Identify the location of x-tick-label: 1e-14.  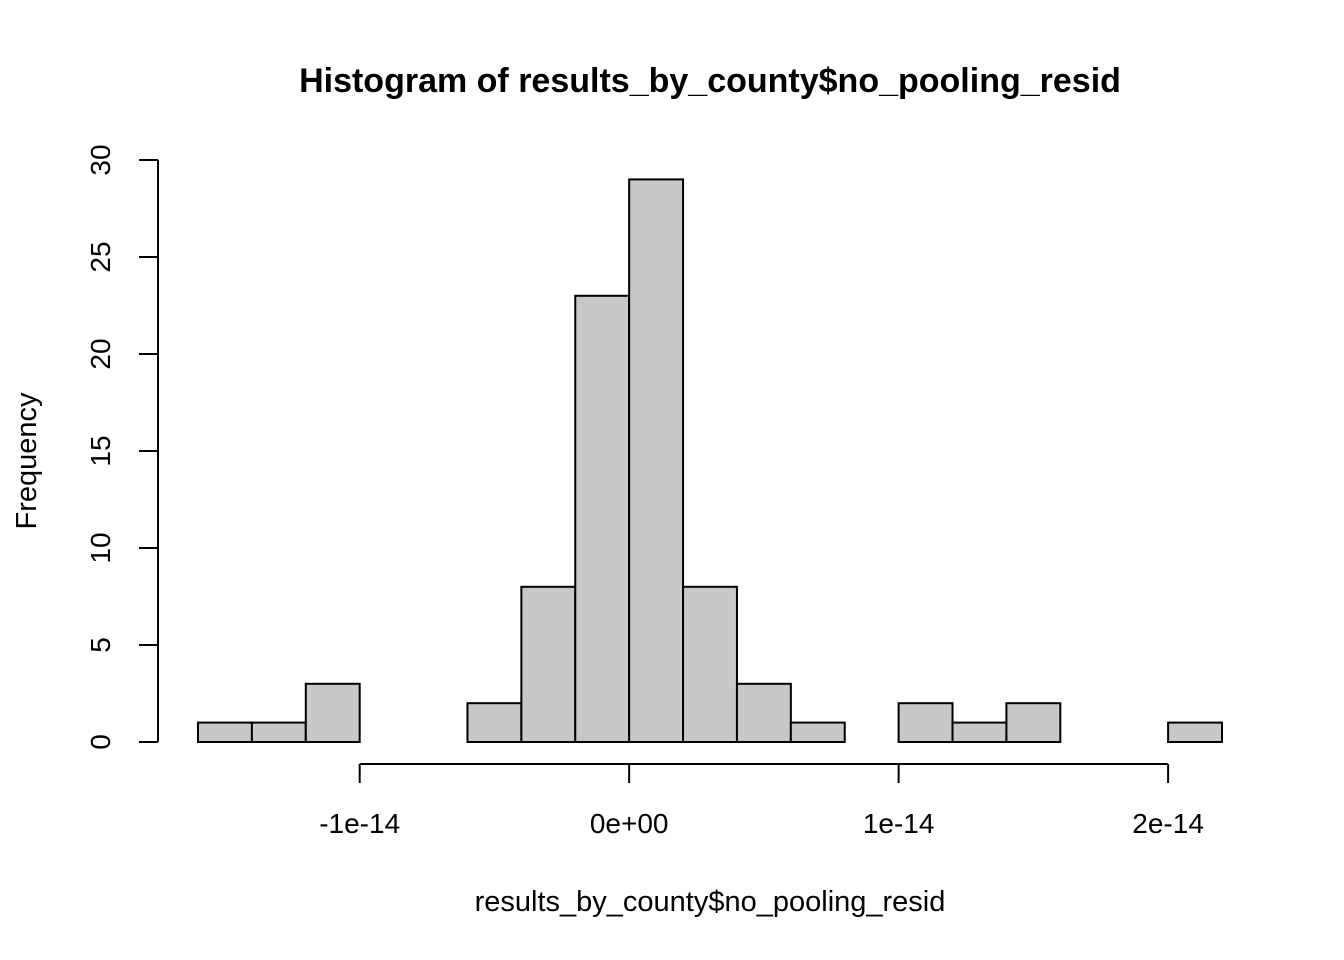
(899, 823).